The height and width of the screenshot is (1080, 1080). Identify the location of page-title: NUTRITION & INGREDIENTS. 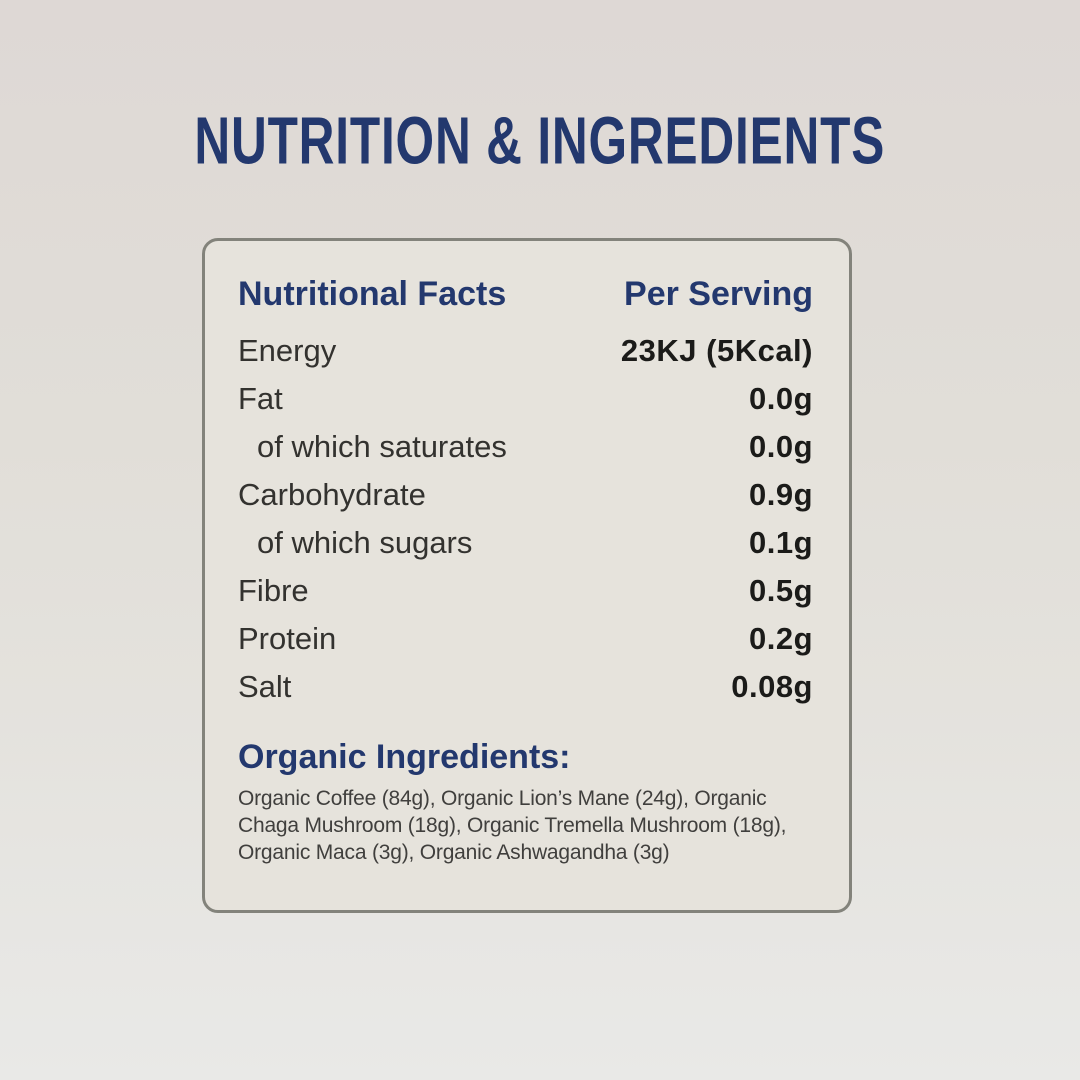
(540, 141).